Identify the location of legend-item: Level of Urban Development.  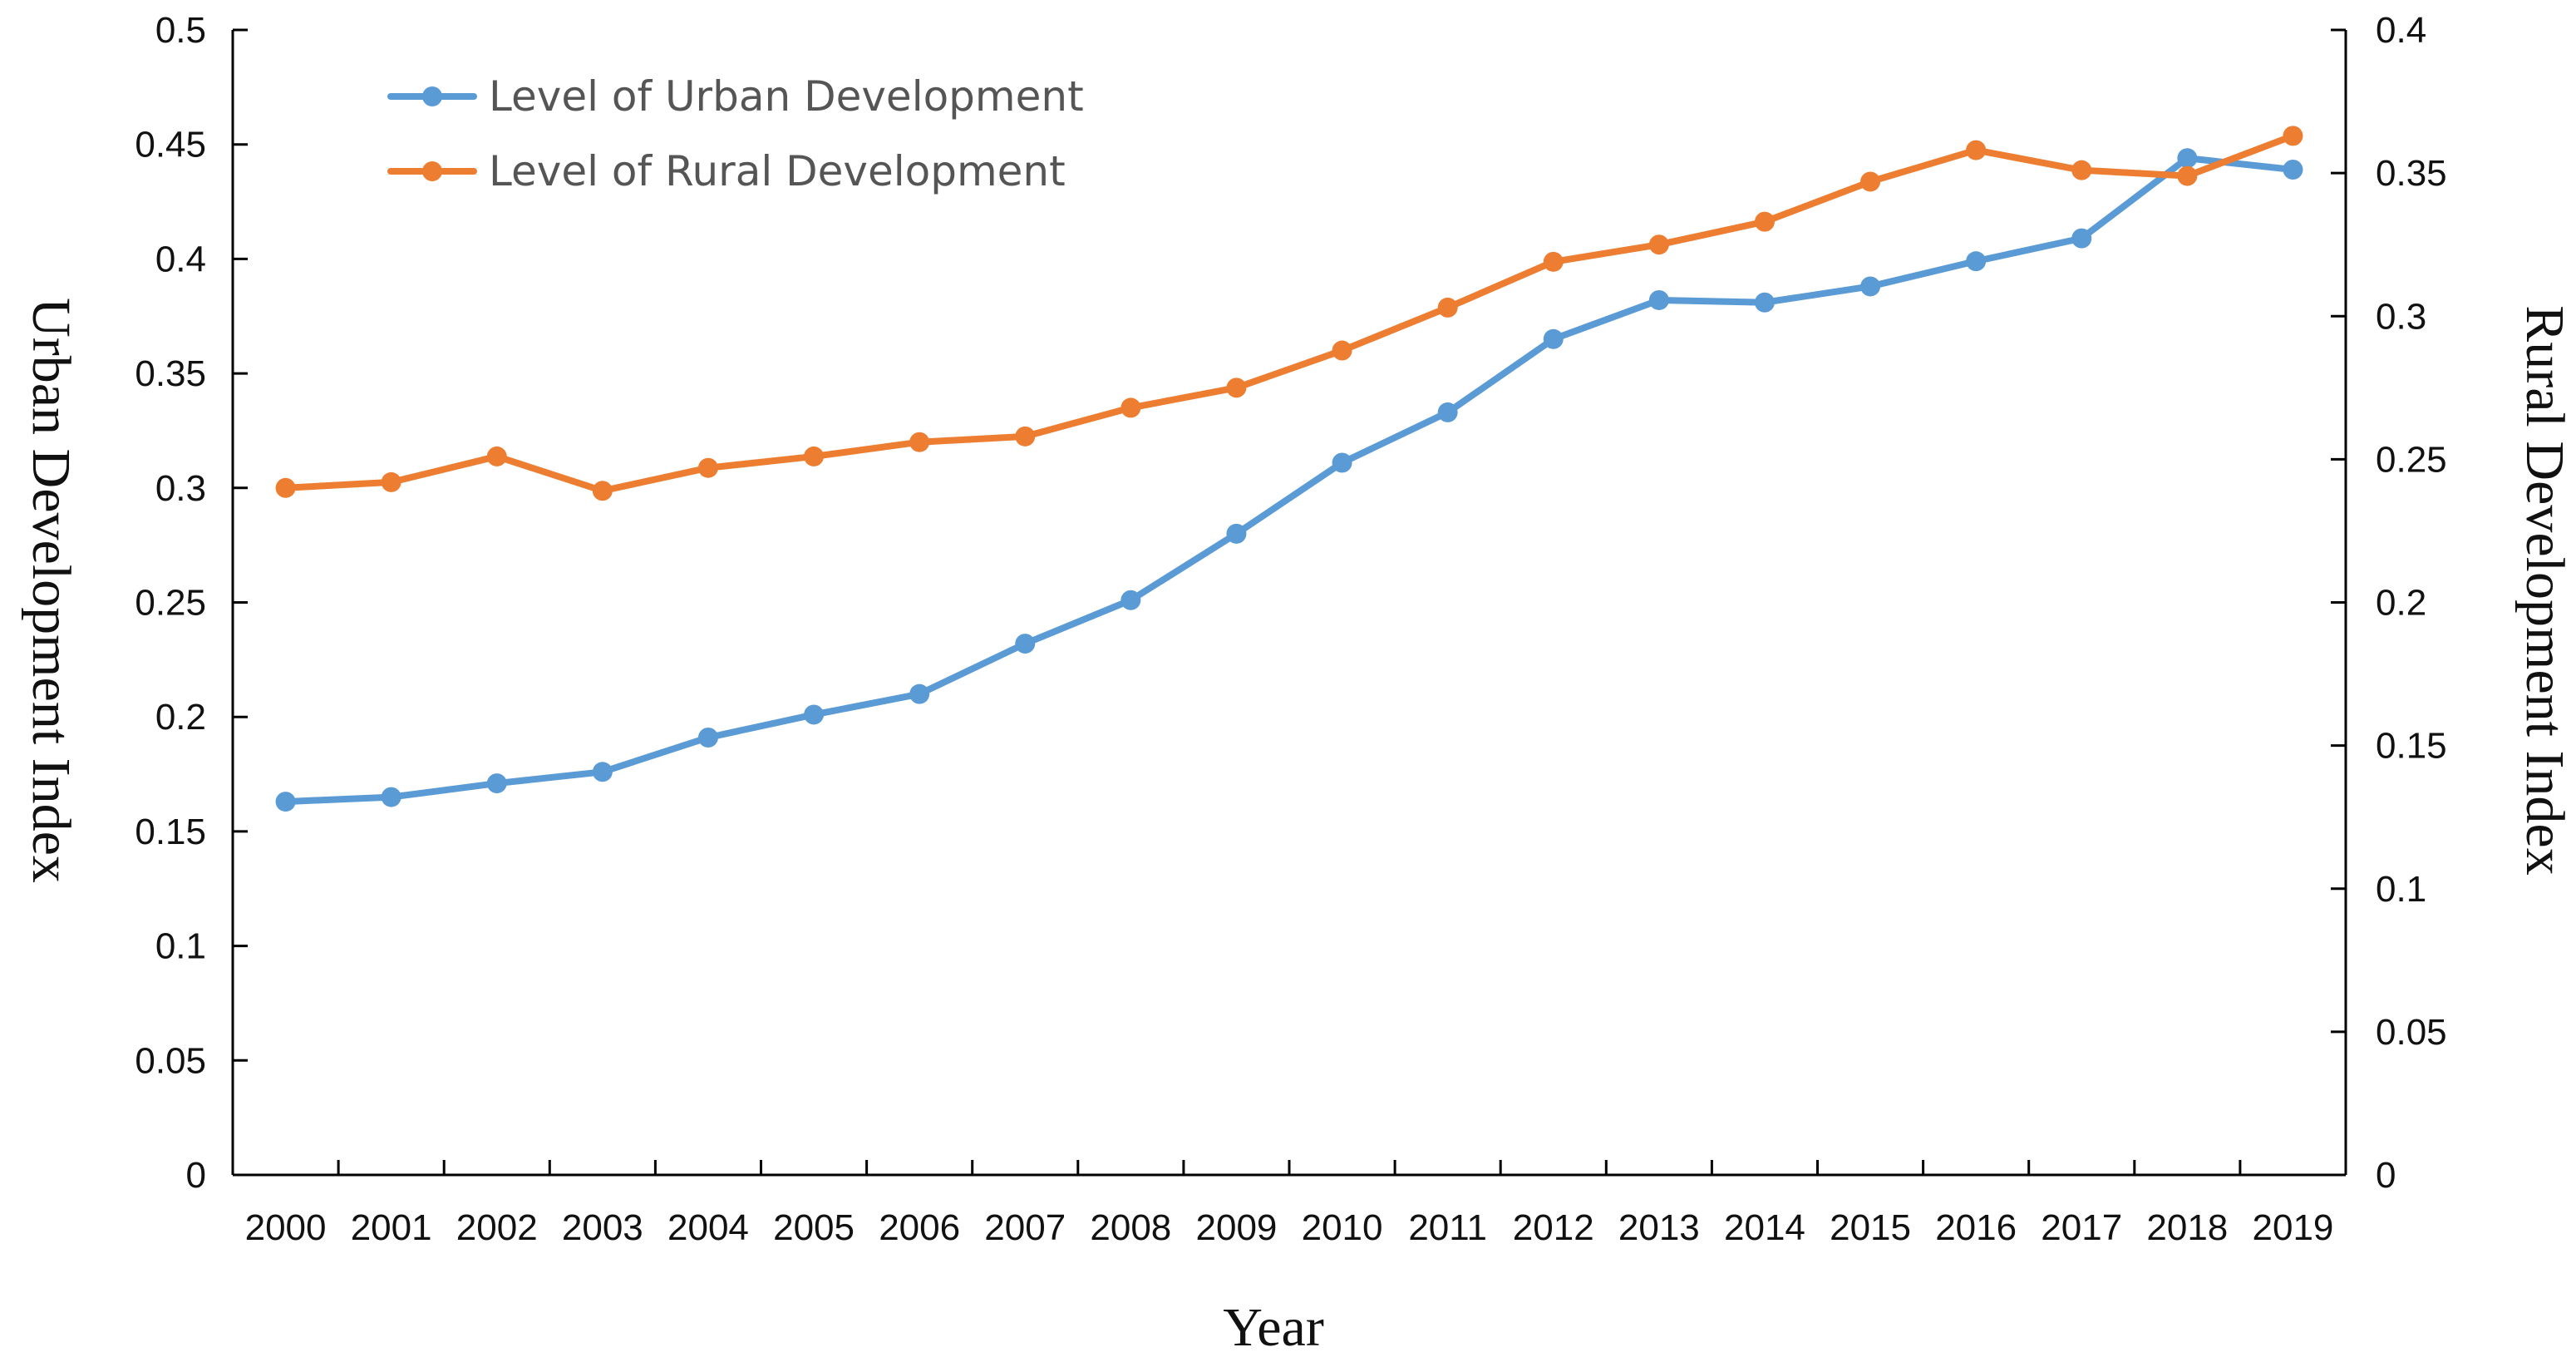
(735, 96).